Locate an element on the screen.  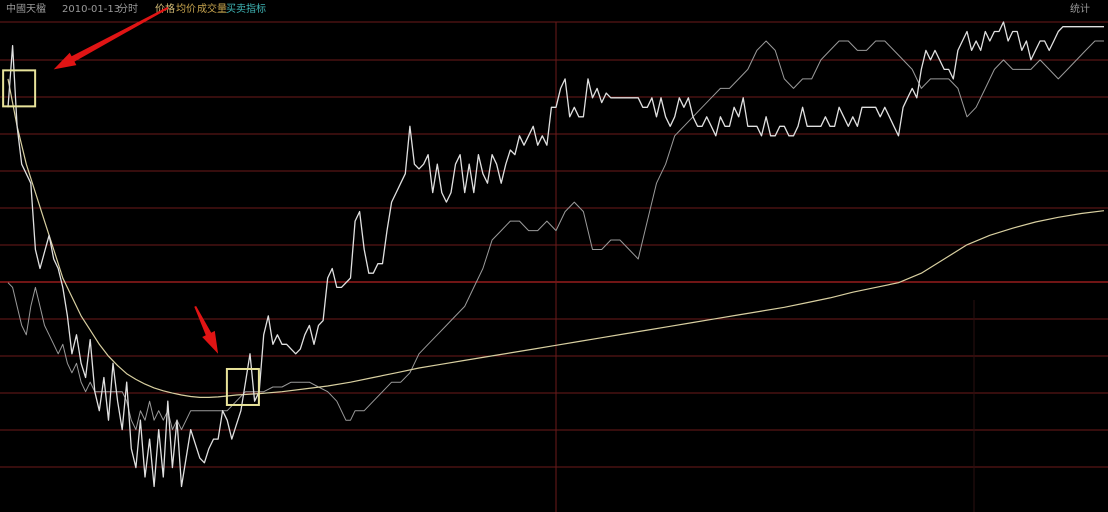
legend-indicator: 买卖指标 is located at coordinates (246, 9).